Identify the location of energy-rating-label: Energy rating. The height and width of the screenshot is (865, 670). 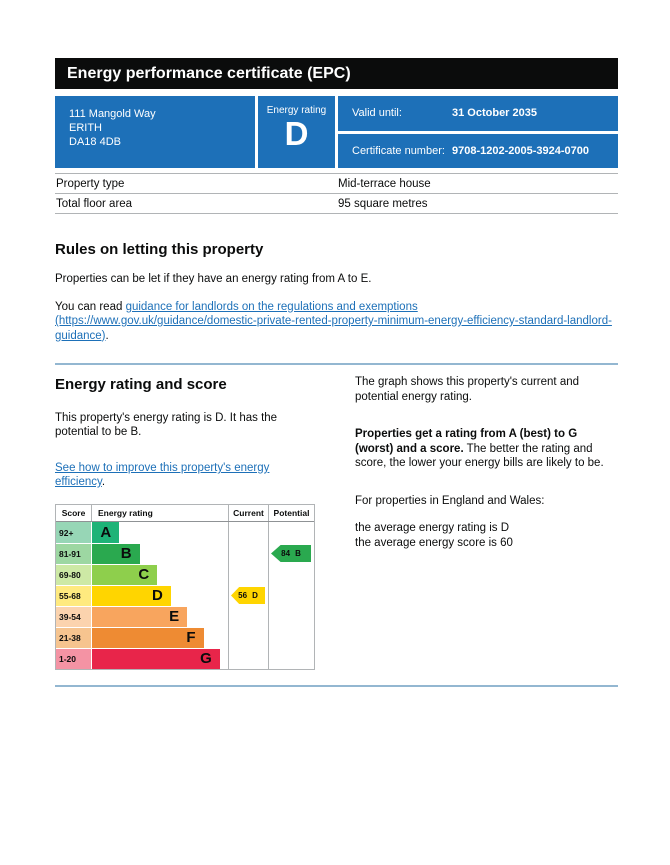
(296, 110).